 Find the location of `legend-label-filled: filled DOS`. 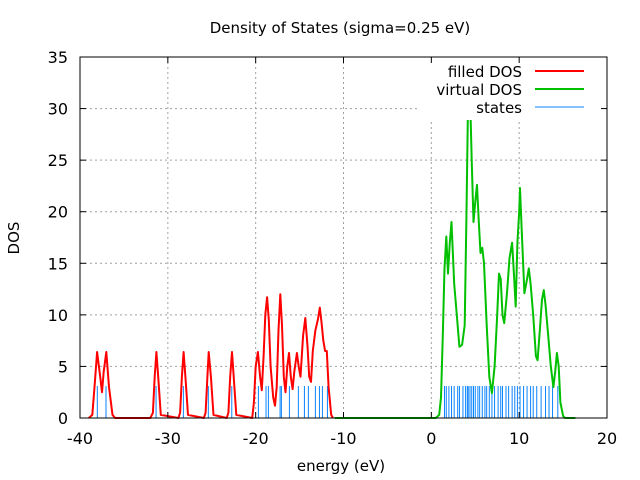

legend-label-filled: filled DOS is located at coordinates (485, 72).